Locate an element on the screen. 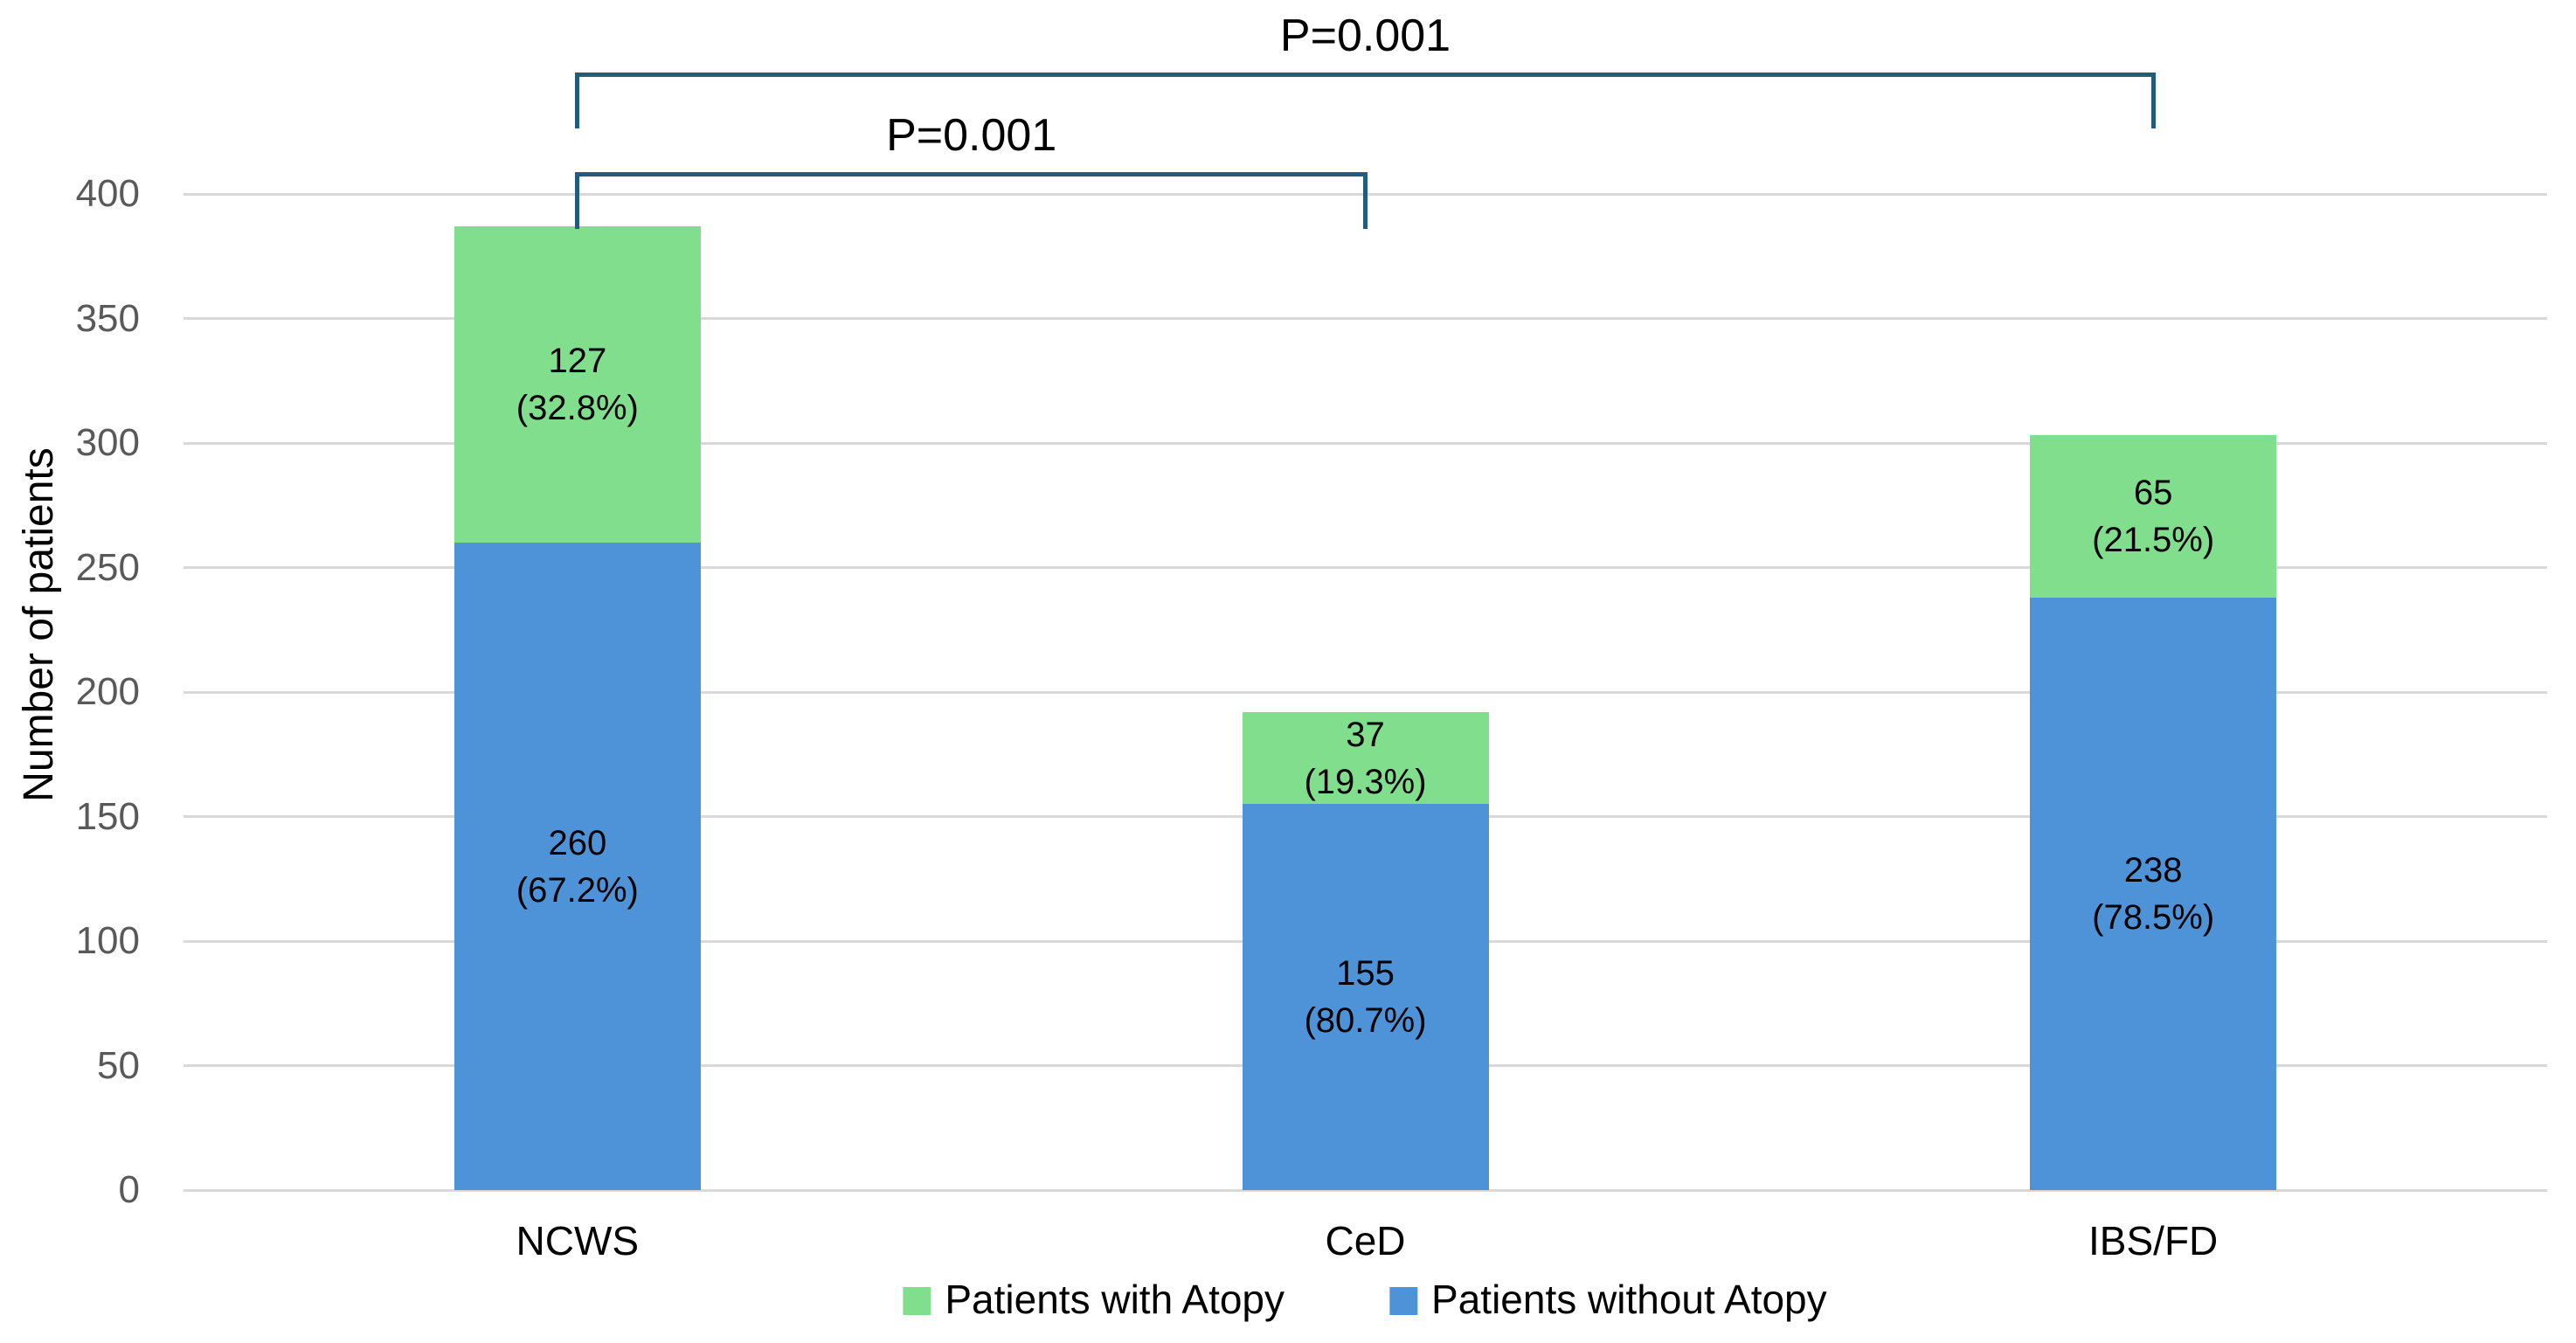 The width and height of the screenshot is (2576, 1343). y-tick-label: 250 is located at coordinates (107, 567).